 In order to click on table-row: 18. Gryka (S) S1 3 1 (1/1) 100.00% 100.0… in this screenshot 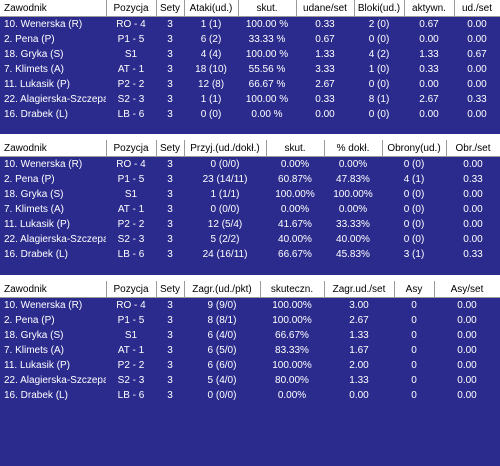, I will do `click(250, 194)`.